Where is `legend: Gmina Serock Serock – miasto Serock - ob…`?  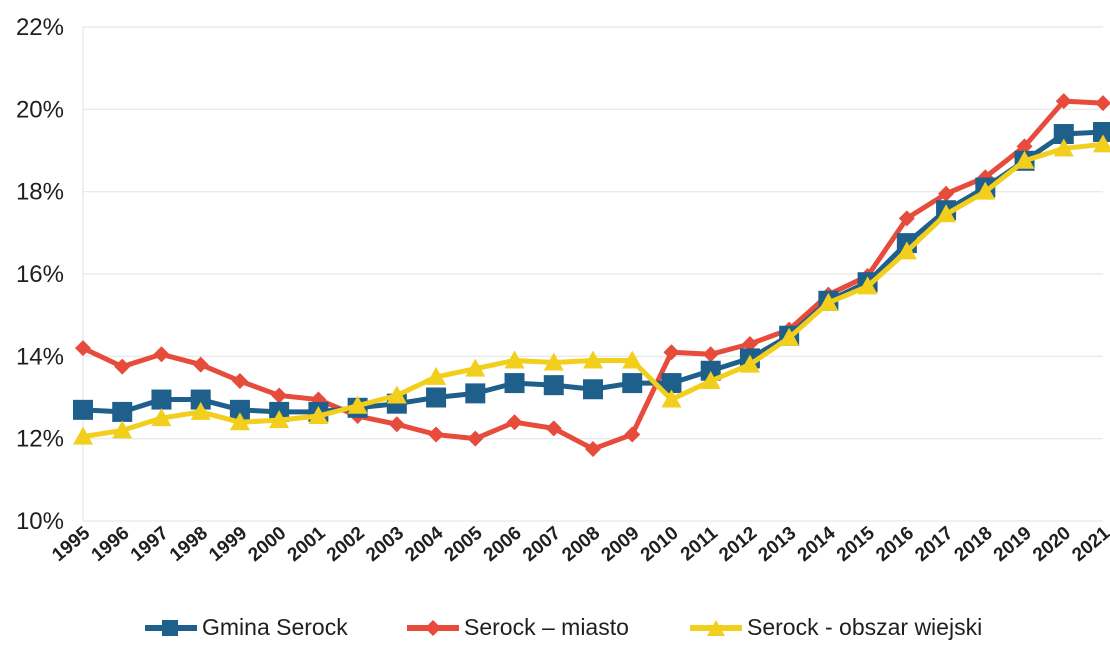 legend: Gmina Serock Serock – miasto Serock - ob… is located at coordinates (555, 628).